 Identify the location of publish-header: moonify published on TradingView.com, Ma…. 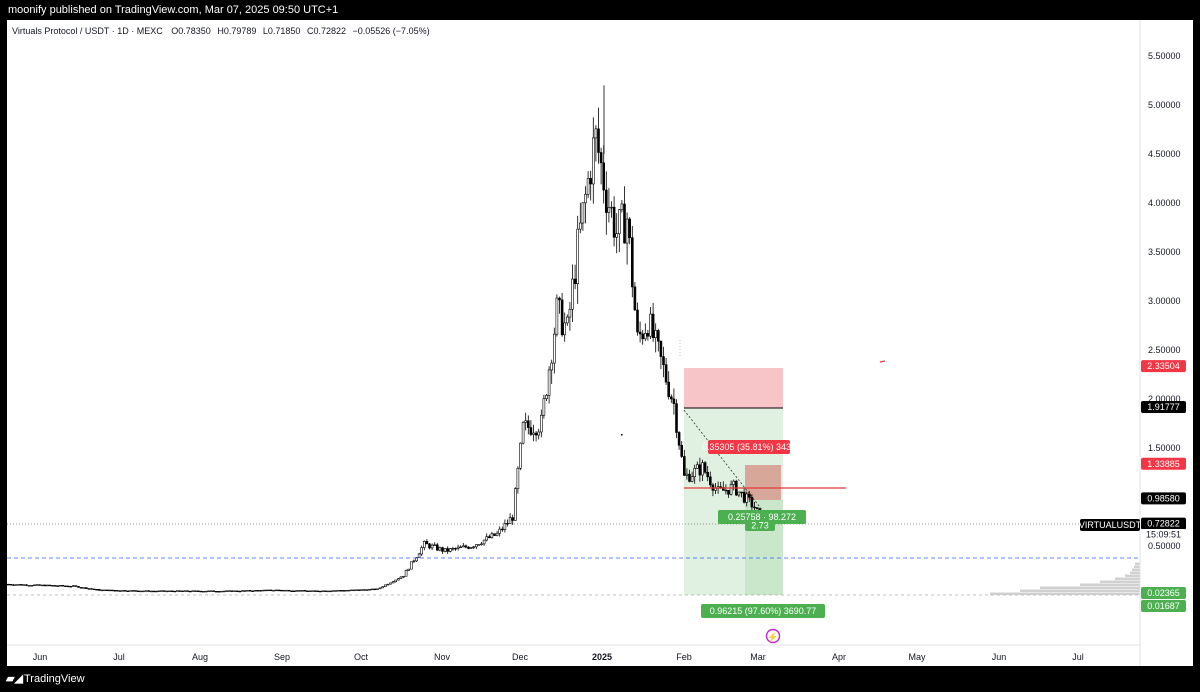
(600, 10).